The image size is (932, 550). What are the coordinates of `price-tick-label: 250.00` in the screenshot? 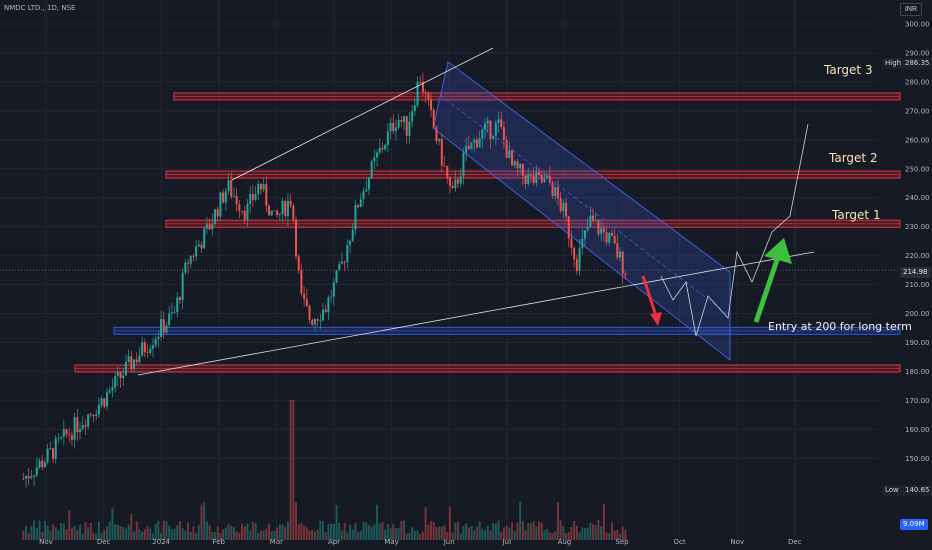 It's located at (917, 169).